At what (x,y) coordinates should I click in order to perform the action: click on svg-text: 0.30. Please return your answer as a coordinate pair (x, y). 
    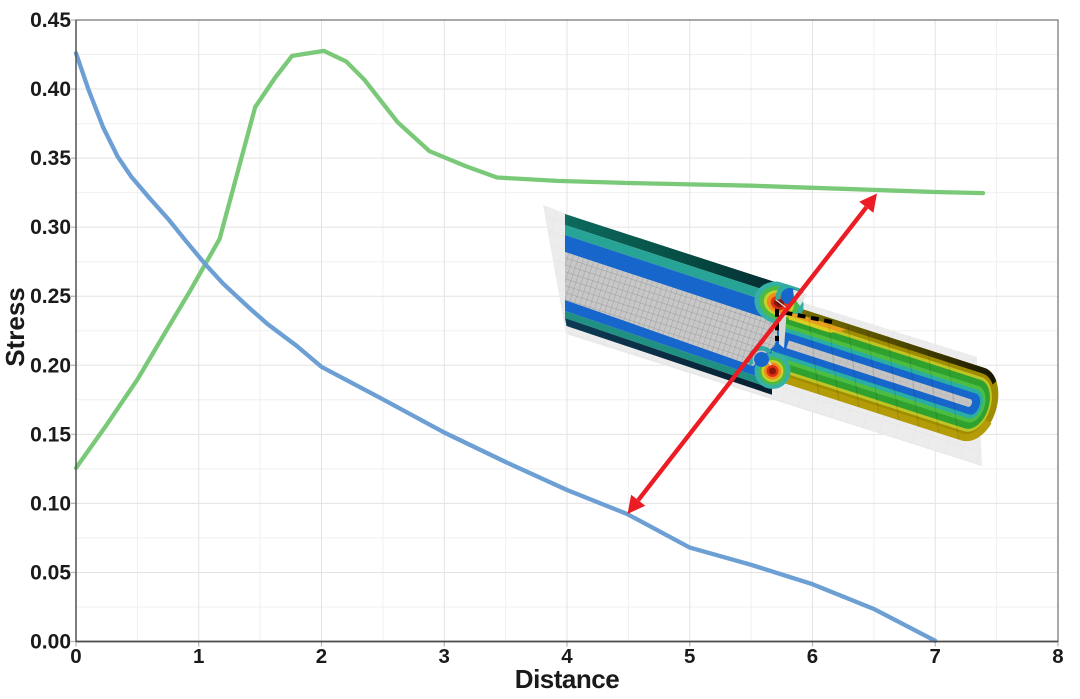
    Looking at the image, I should click on (50, 227).